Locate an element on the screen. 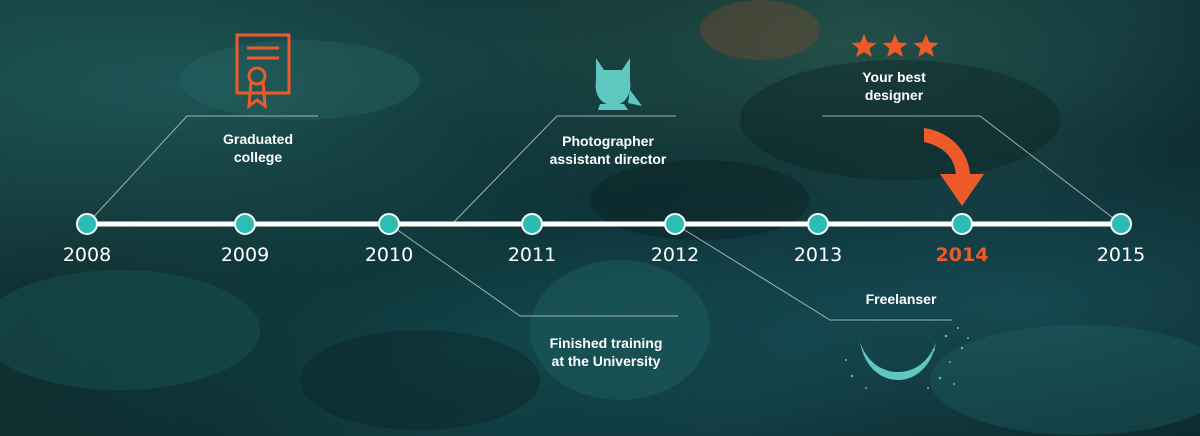  event-photographer-line2: assistant director is located at coordinates (608, 159).